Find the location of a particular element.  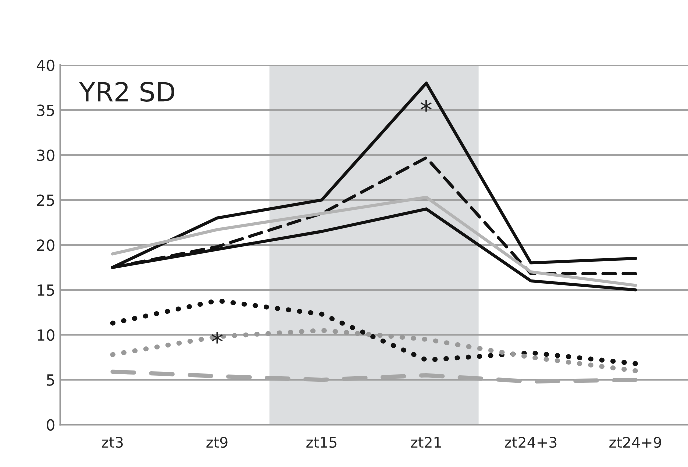

y-tick-label: 35 is located at coordinates (45, 110).